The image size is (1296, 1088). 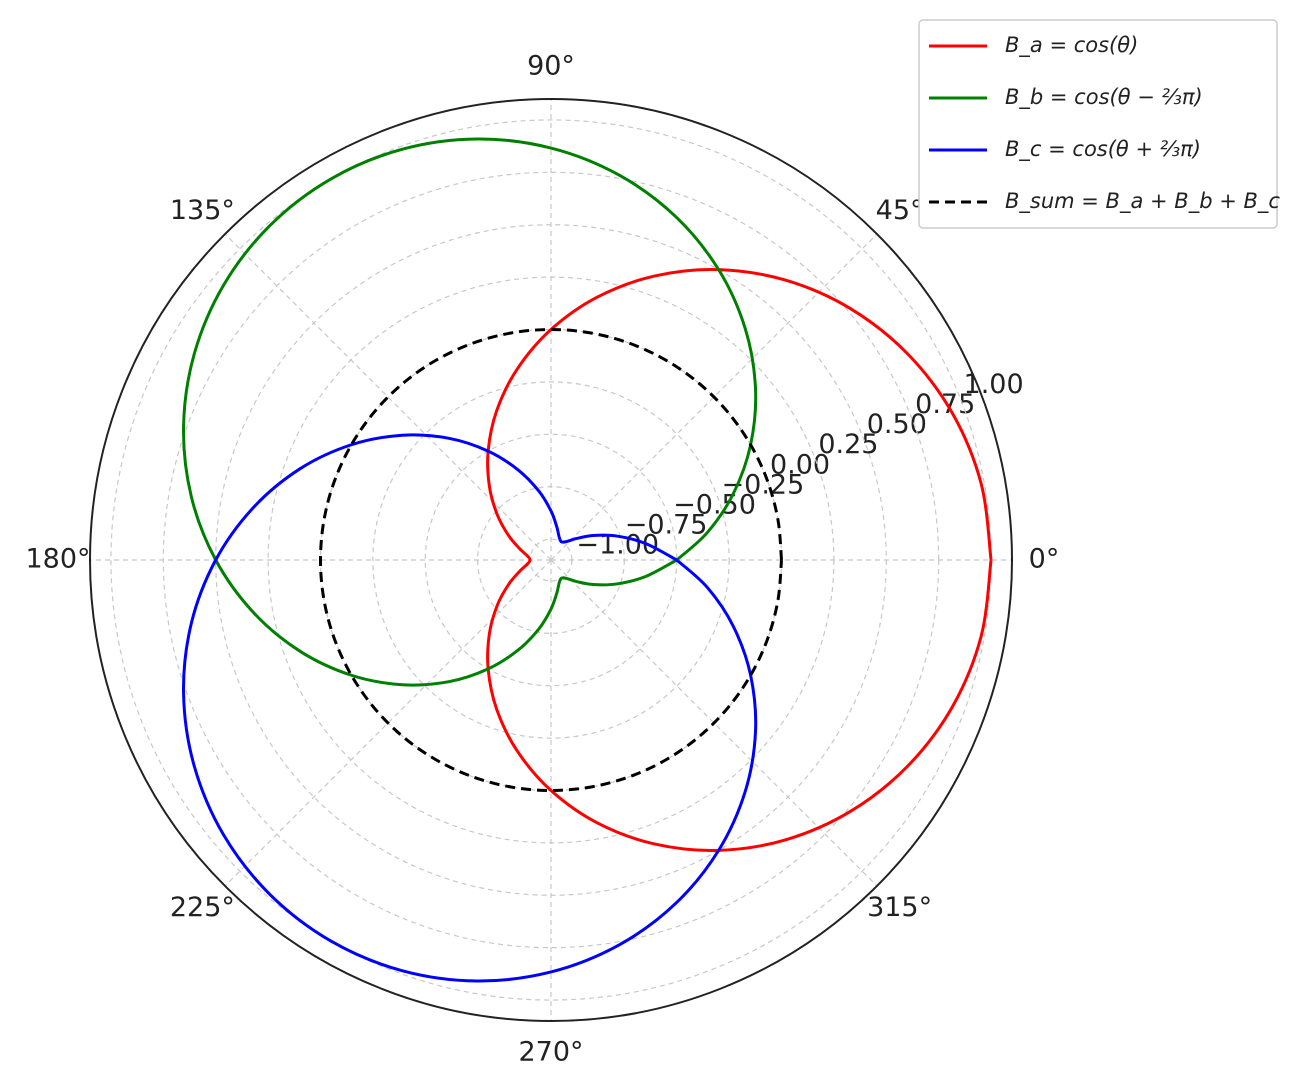 What do you see at coordinates (899, 907) in the screenshot?
I see `angular-tick-label: 315°` at bounding box center [899, 907].